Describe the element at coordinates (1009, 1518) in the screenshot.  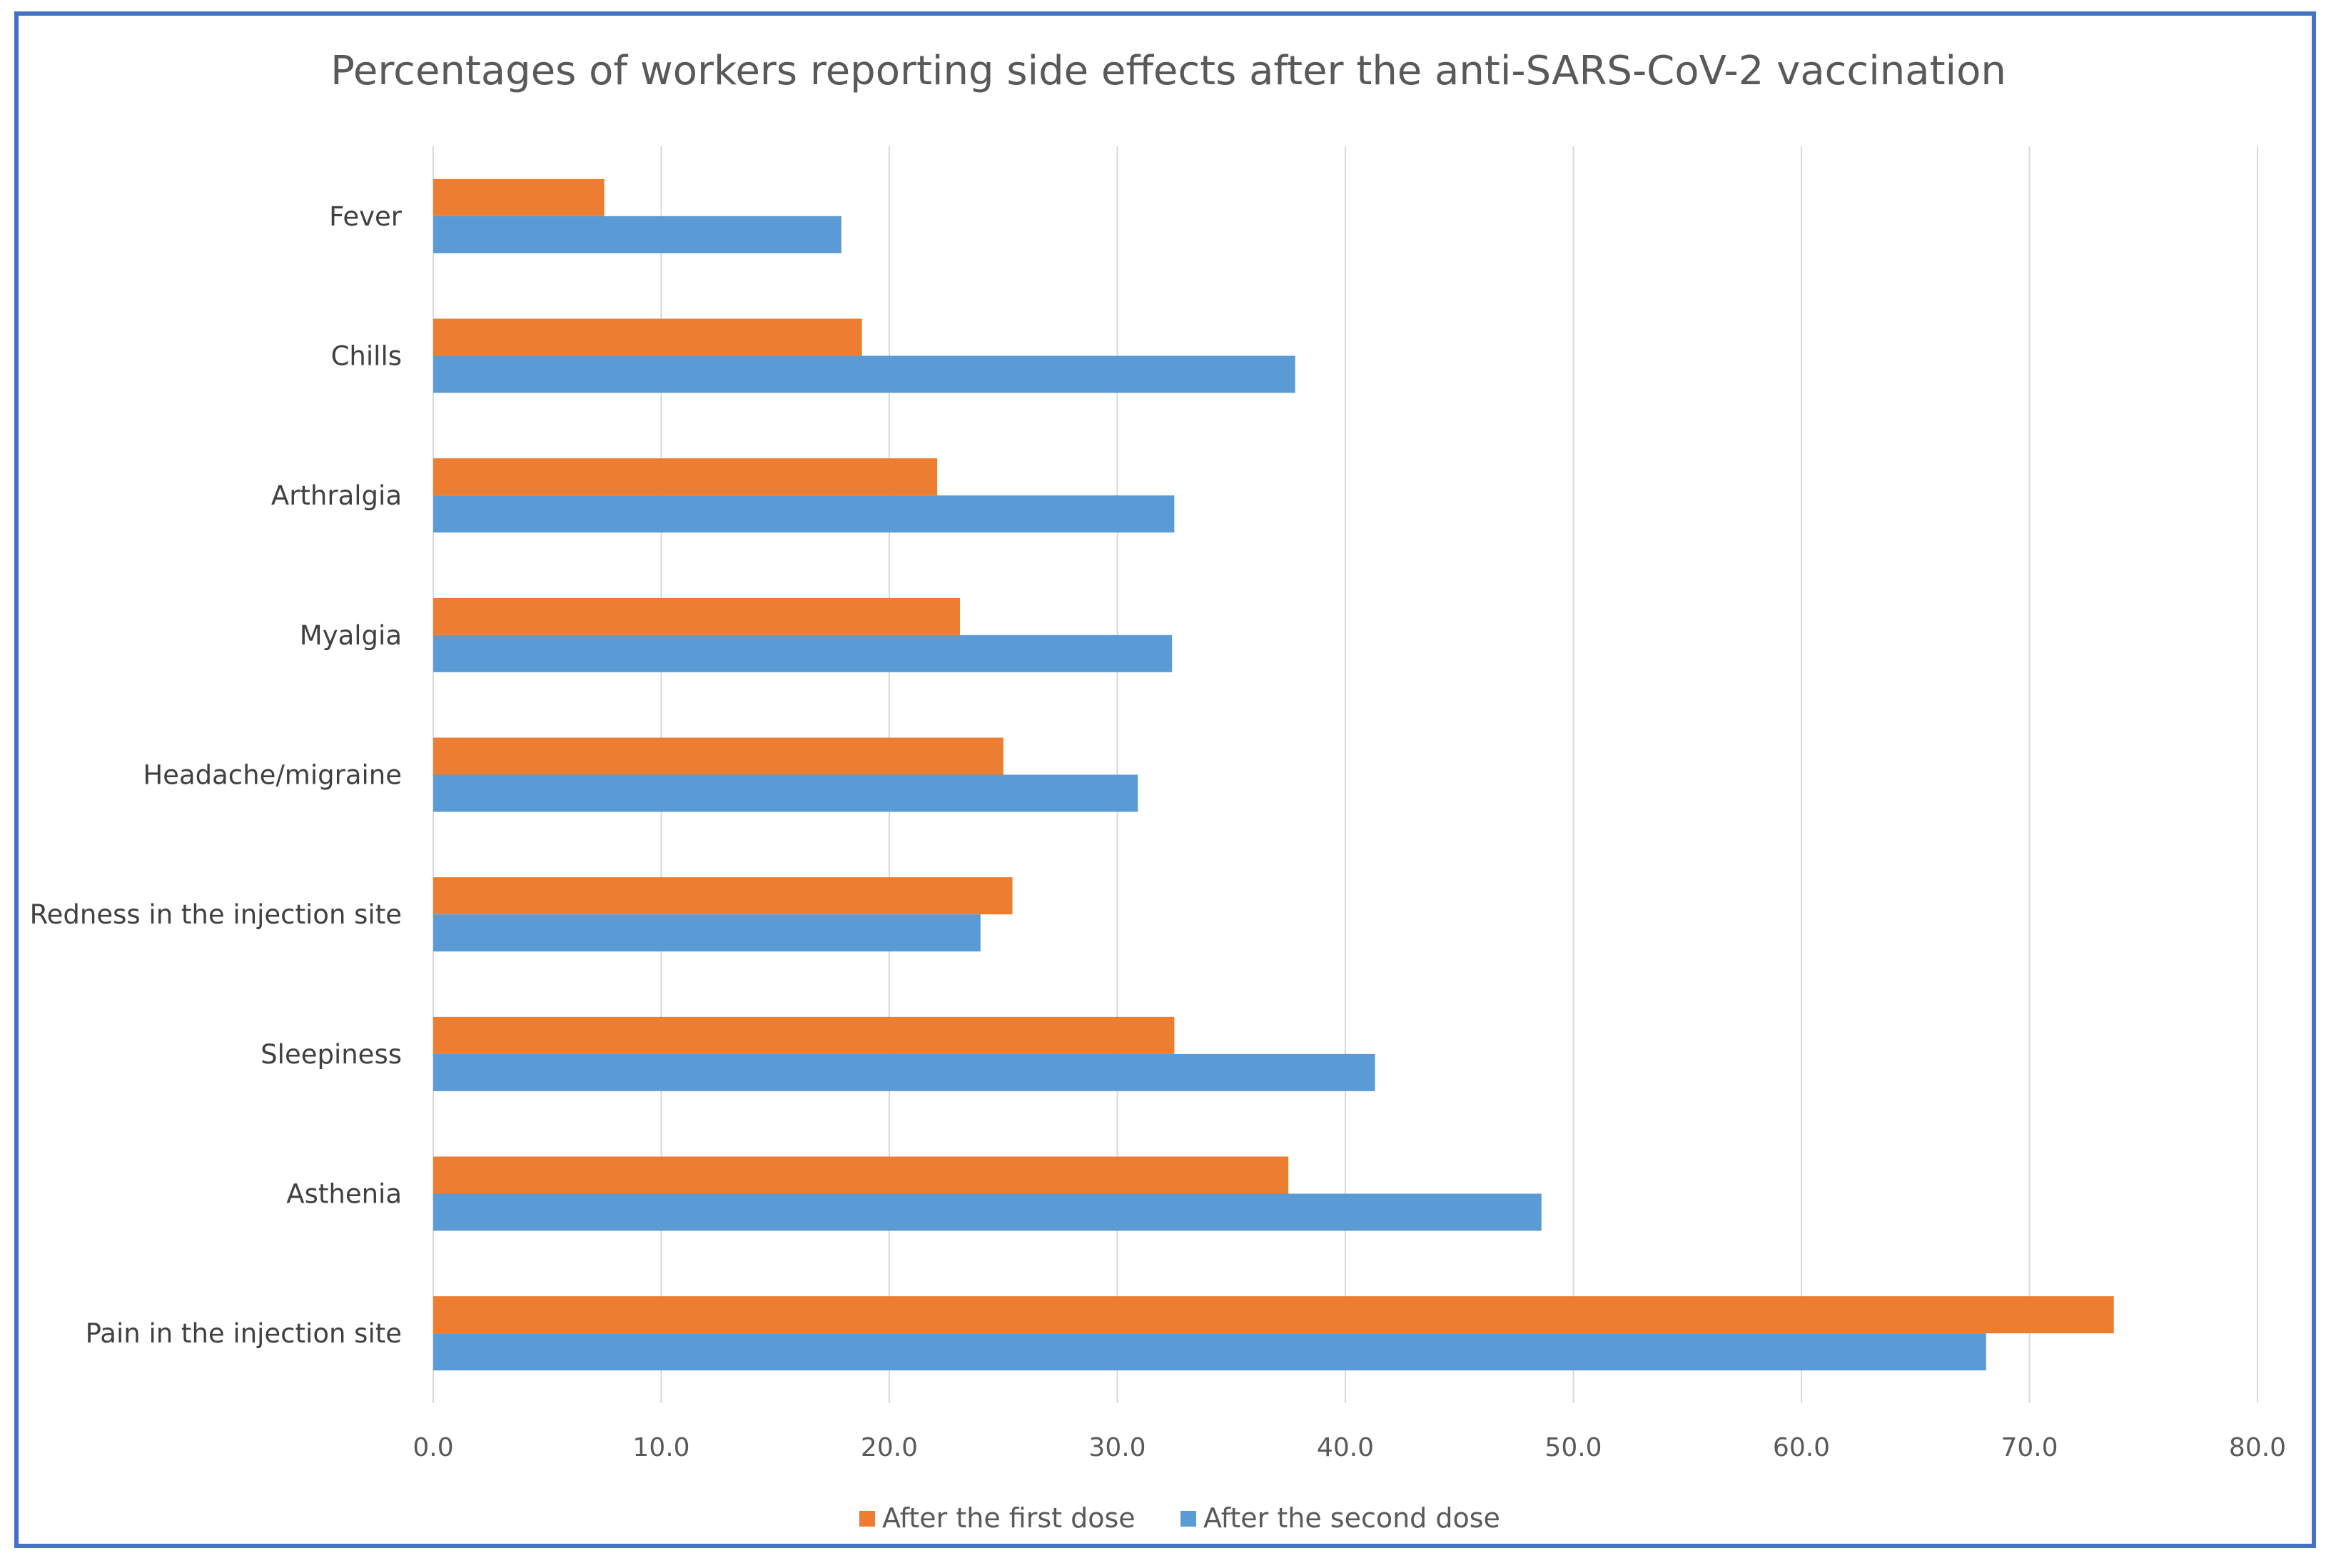
I see `legend-label-first-dose: After the first dose` at that location.